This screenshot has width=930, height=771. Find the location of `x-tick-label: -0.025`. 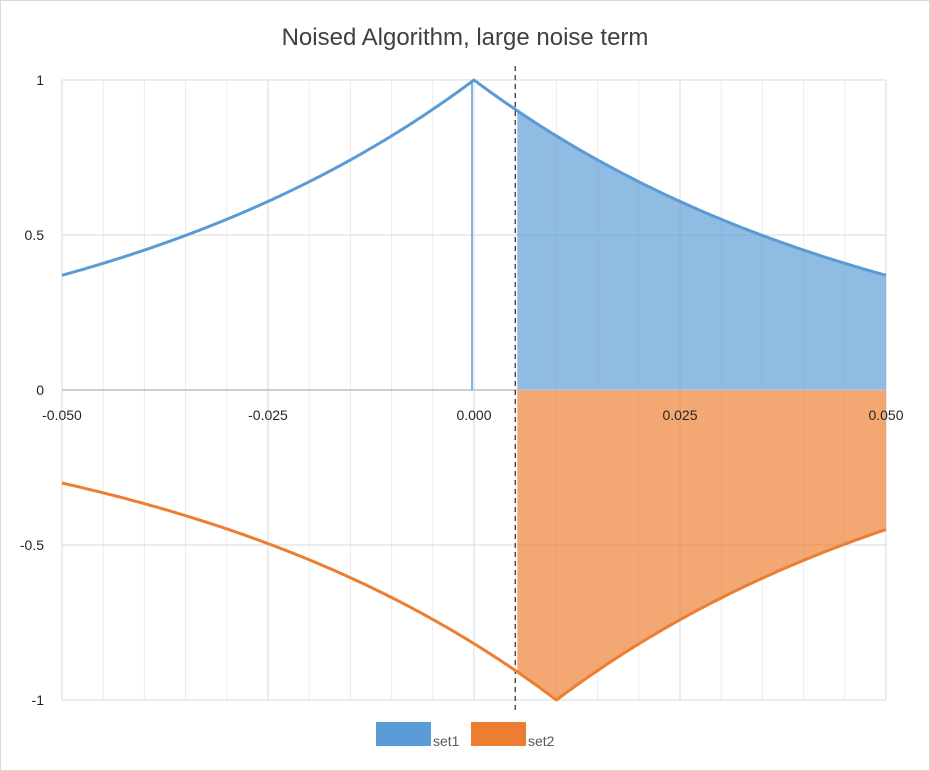

x-tick-label: -0.025 is located at coordinates (268, 415).